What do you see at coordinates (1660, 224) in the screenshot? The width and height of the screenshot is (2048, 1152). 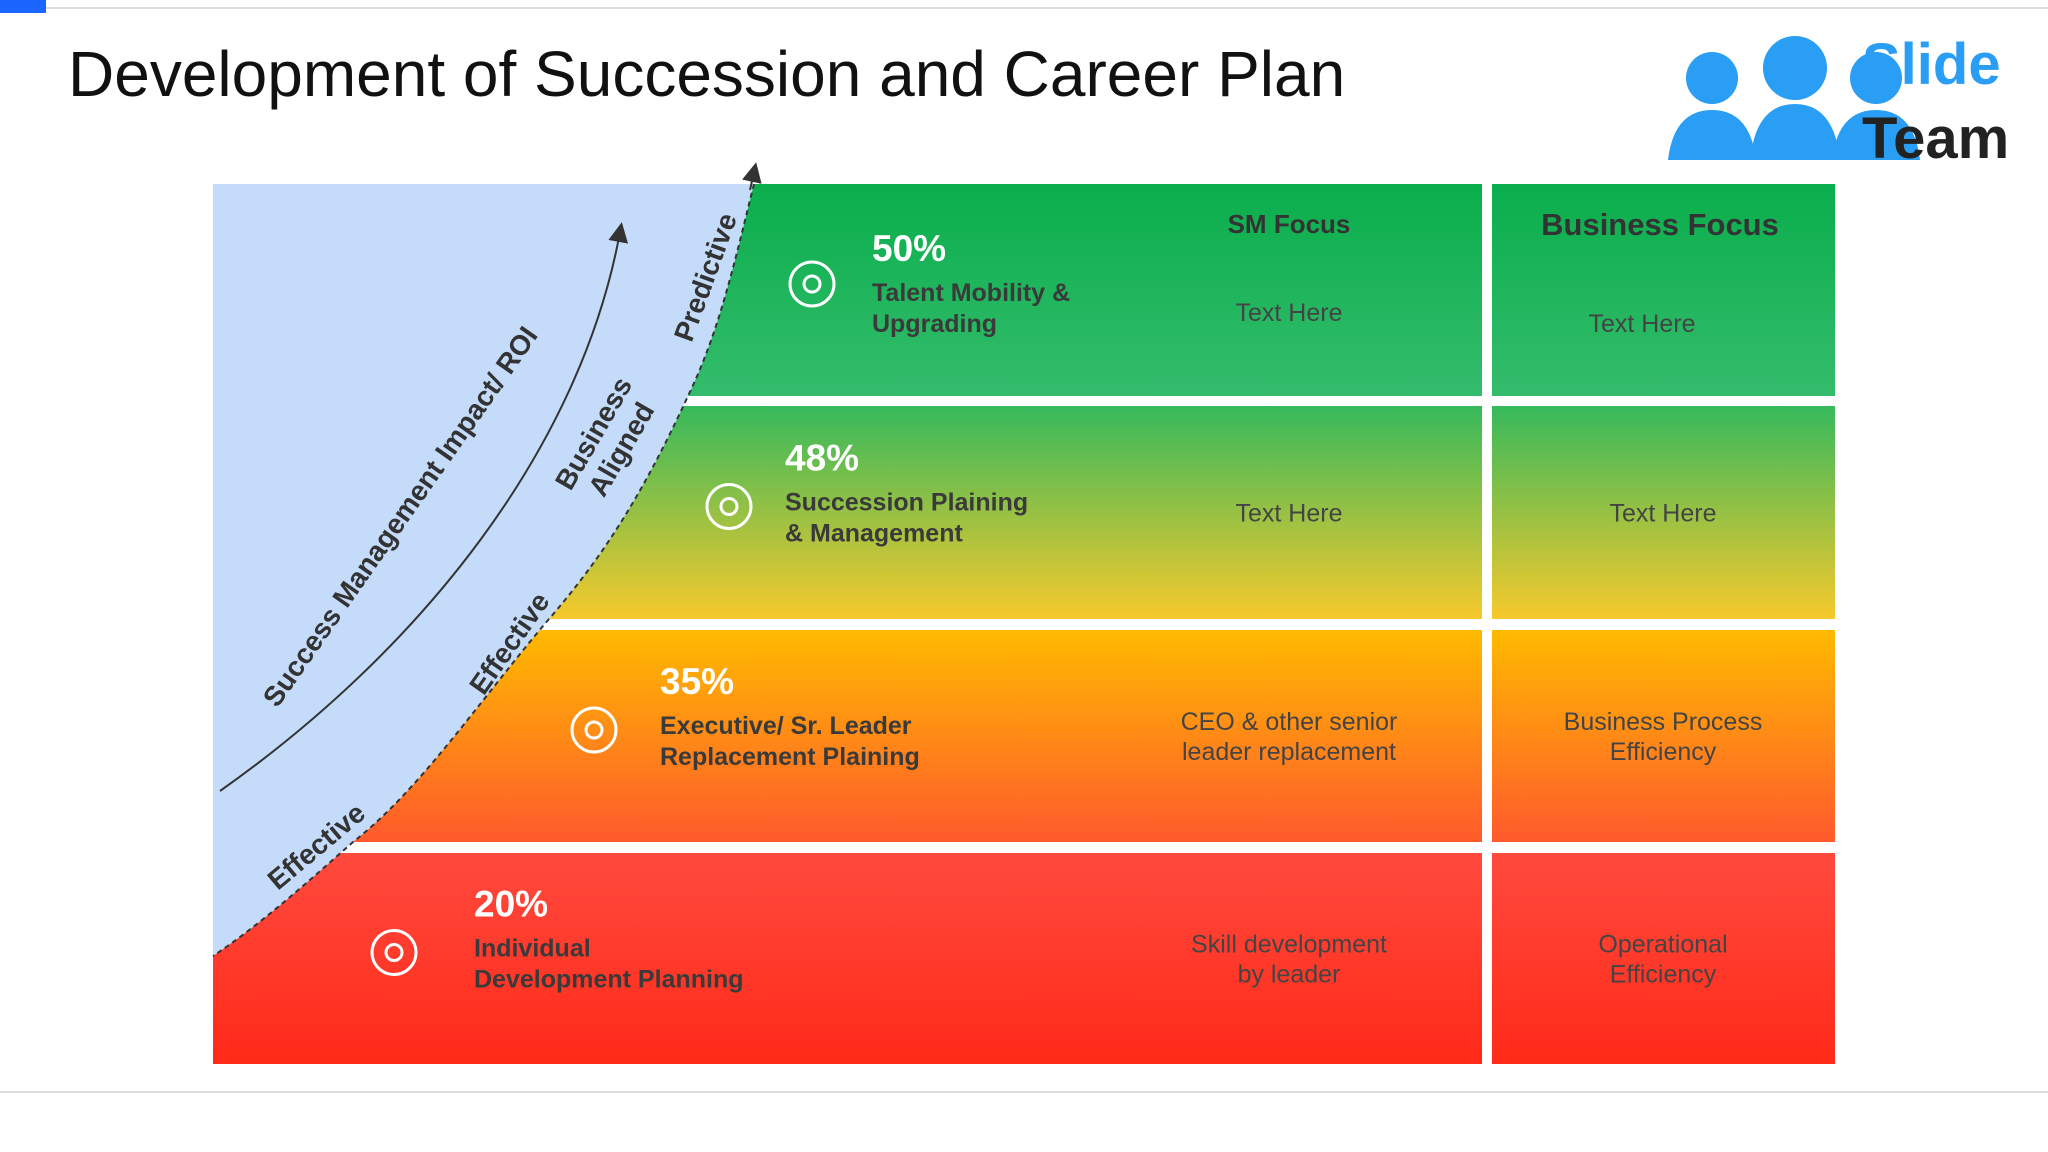 I see `column-header: Business Focus` at bounding box center [1660, 224].